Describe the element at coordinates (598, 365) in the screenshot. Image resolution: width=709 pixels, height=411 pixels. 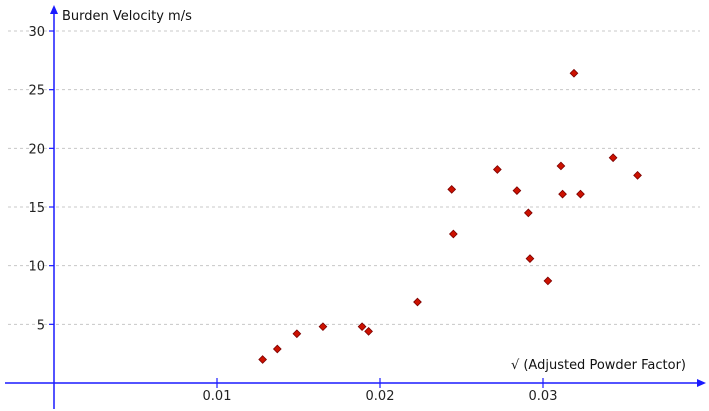
I see `x-axis-label: √ (Adjusted Powder Factor)` at that location.